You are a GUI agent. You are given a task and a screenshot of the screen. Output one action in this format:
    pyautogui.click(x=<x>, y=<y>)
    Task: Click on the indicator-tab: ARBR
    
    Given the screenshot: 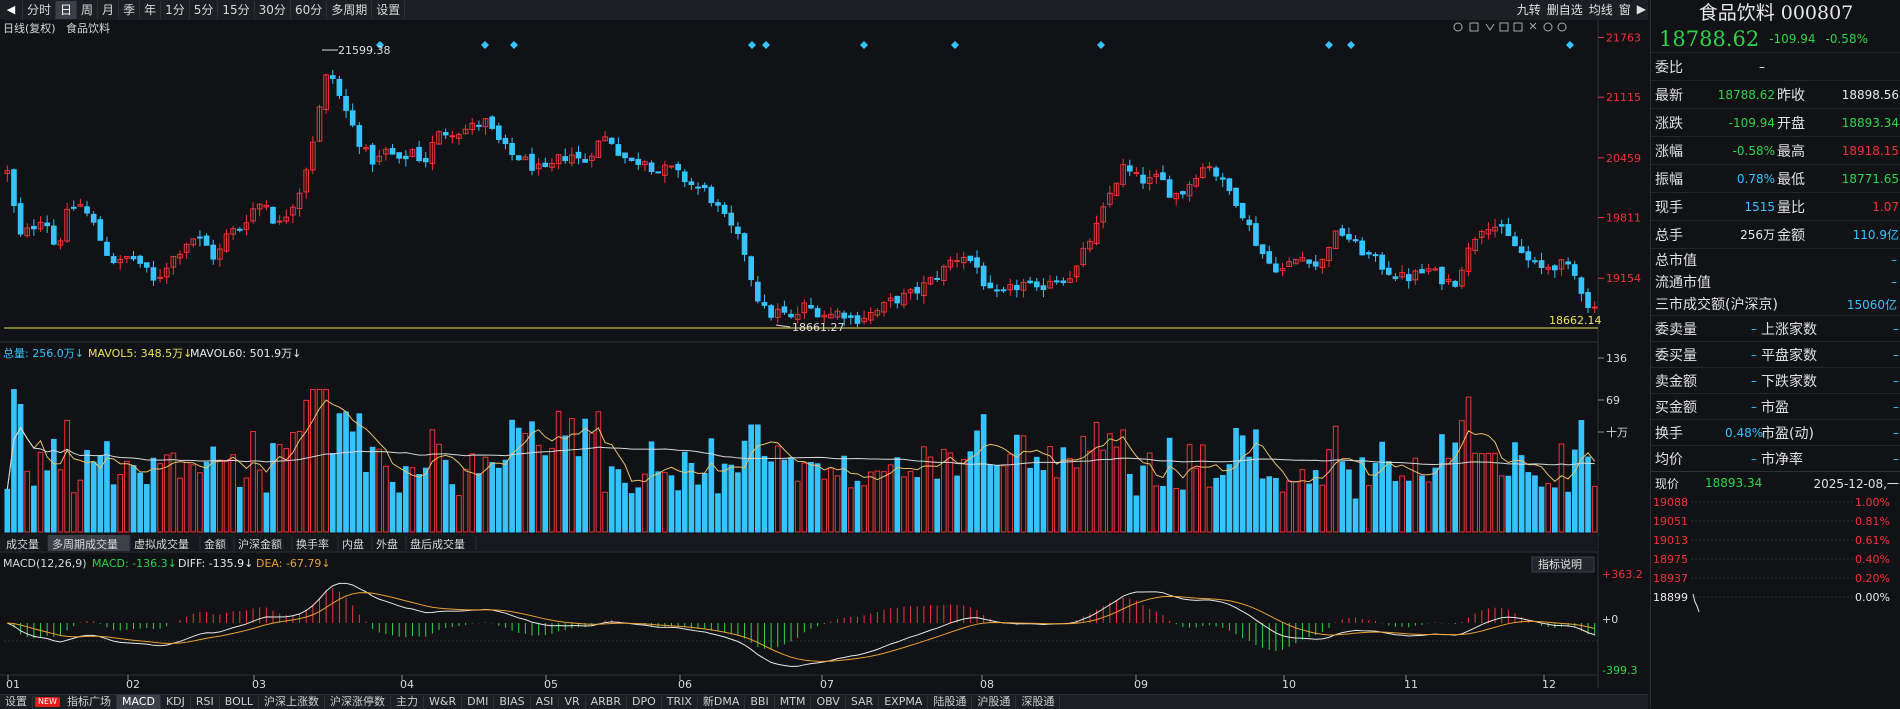 What is the action you would take?
    pyautogui.click(x=606, y=702)
    